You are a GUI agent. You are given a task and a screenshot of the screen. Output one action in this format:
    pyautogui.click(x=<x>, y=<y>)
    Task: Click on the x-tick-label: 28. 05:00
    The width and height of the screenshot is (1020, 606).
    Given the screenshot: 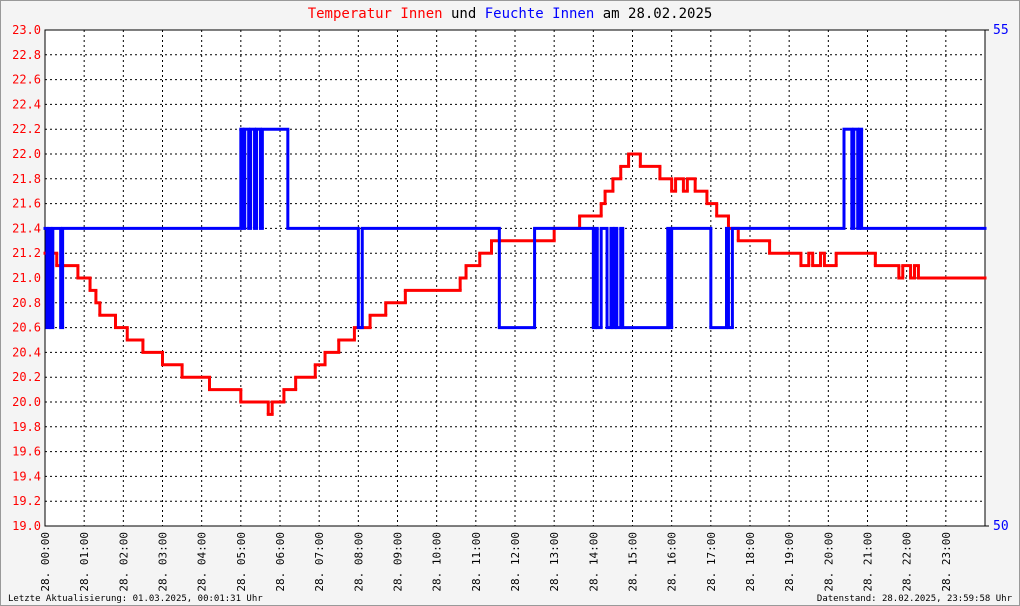 What is the action you would take?
    pyautogui.click(x=241, y=562)
    